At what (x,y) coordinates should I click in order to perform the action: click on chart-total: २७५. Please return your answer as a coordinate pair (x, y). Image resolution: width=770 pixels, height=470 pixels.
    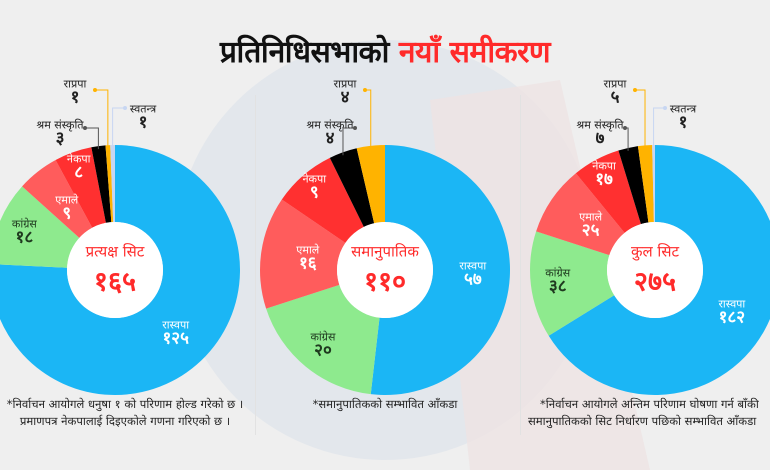
    Looking at the image, I should click on (655, 282).